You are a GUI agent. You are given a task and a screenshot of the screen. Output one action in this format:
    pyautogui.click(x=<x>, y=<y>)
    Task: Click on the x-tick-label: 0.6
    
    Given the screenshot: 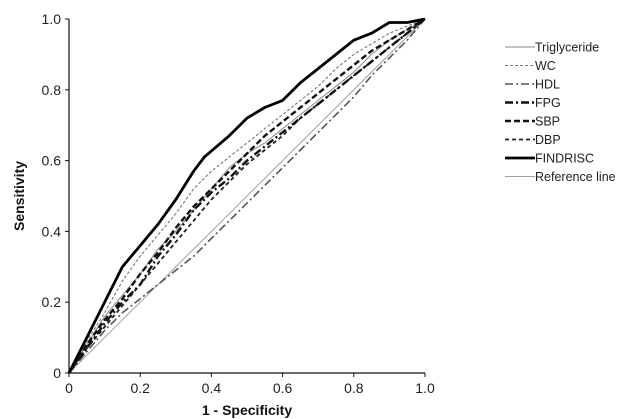 What is the action you would take?
    pyautogui.click(x=283, y=388)
    